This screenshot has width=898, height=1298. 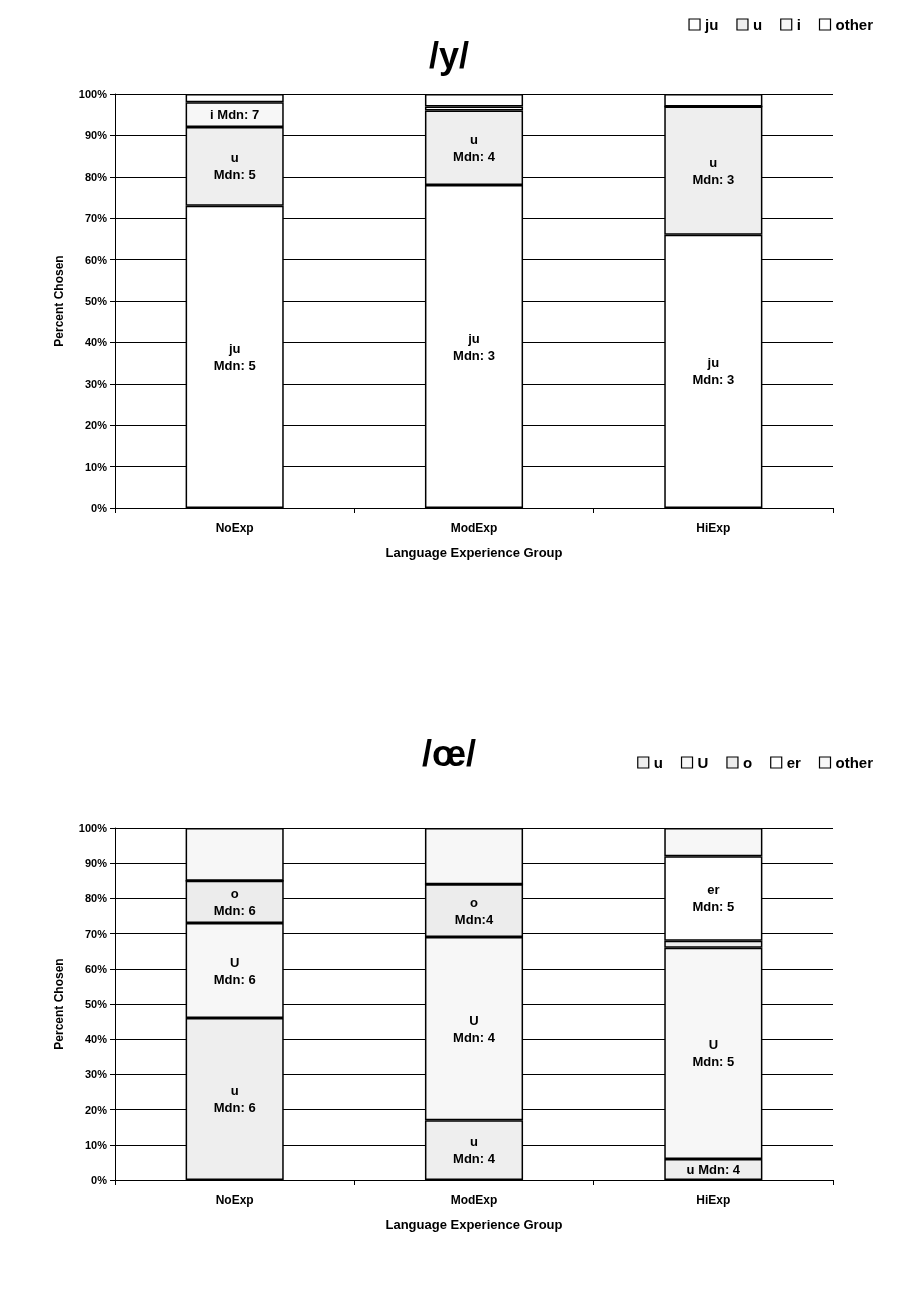 I want to click on annotation: u Mdn: 3, so click(x=713, y=170).